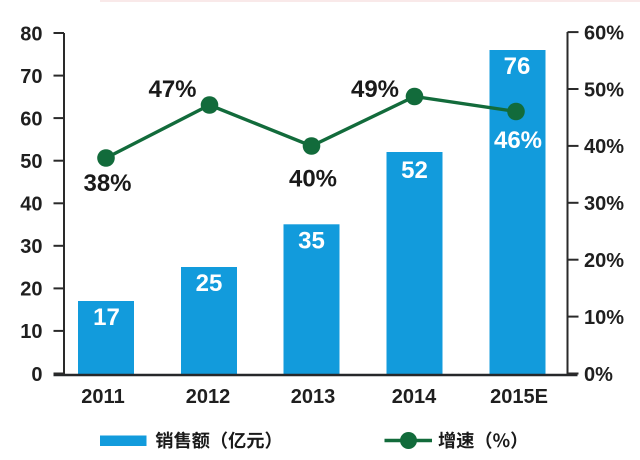 This screenshot has height=460, width=640. What do you see at coordinates (604, 33) in the screenshot?
I see `svg-text: 60%` at bounding box center [604, 33].